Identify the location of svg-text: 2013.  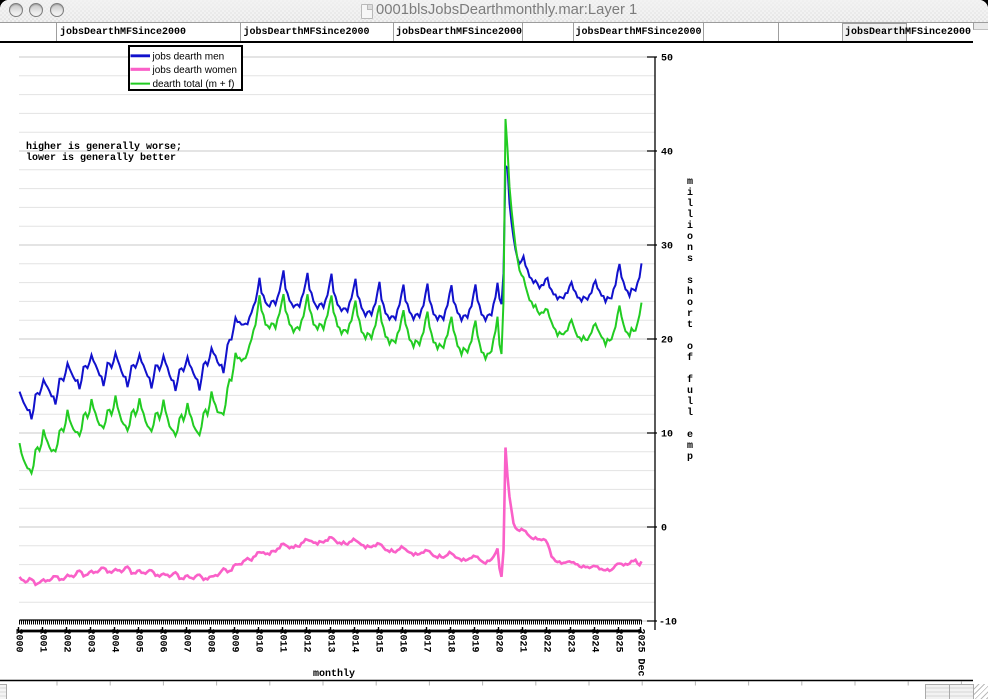
(330, 641).